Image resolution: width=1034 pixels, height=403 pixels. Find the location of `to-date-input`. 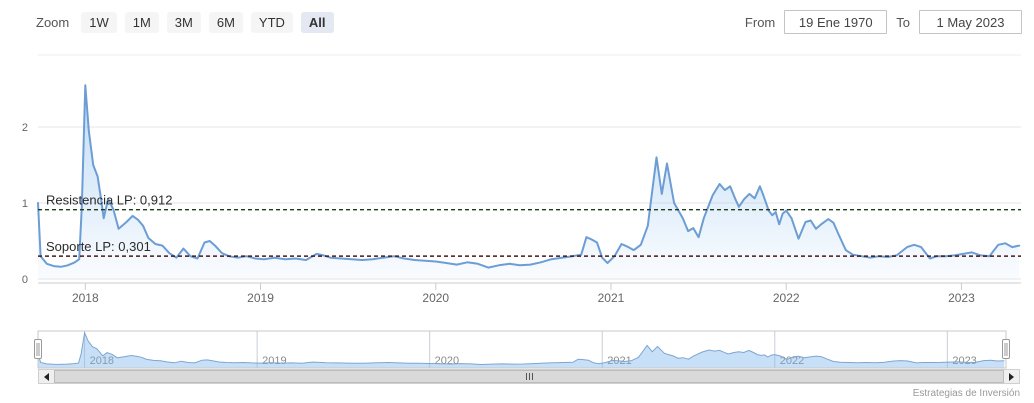

to-date-input is located at coordinates (970, 22).